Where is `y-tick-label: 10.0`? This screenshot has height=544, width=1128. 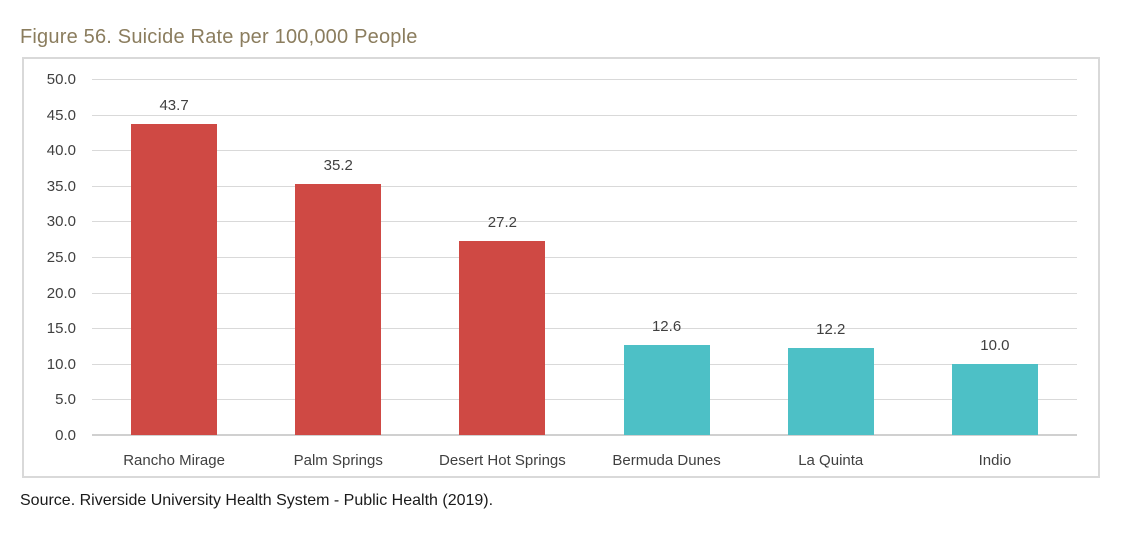 y-tick-label: 10.0 is located at coordinates (61, 364).